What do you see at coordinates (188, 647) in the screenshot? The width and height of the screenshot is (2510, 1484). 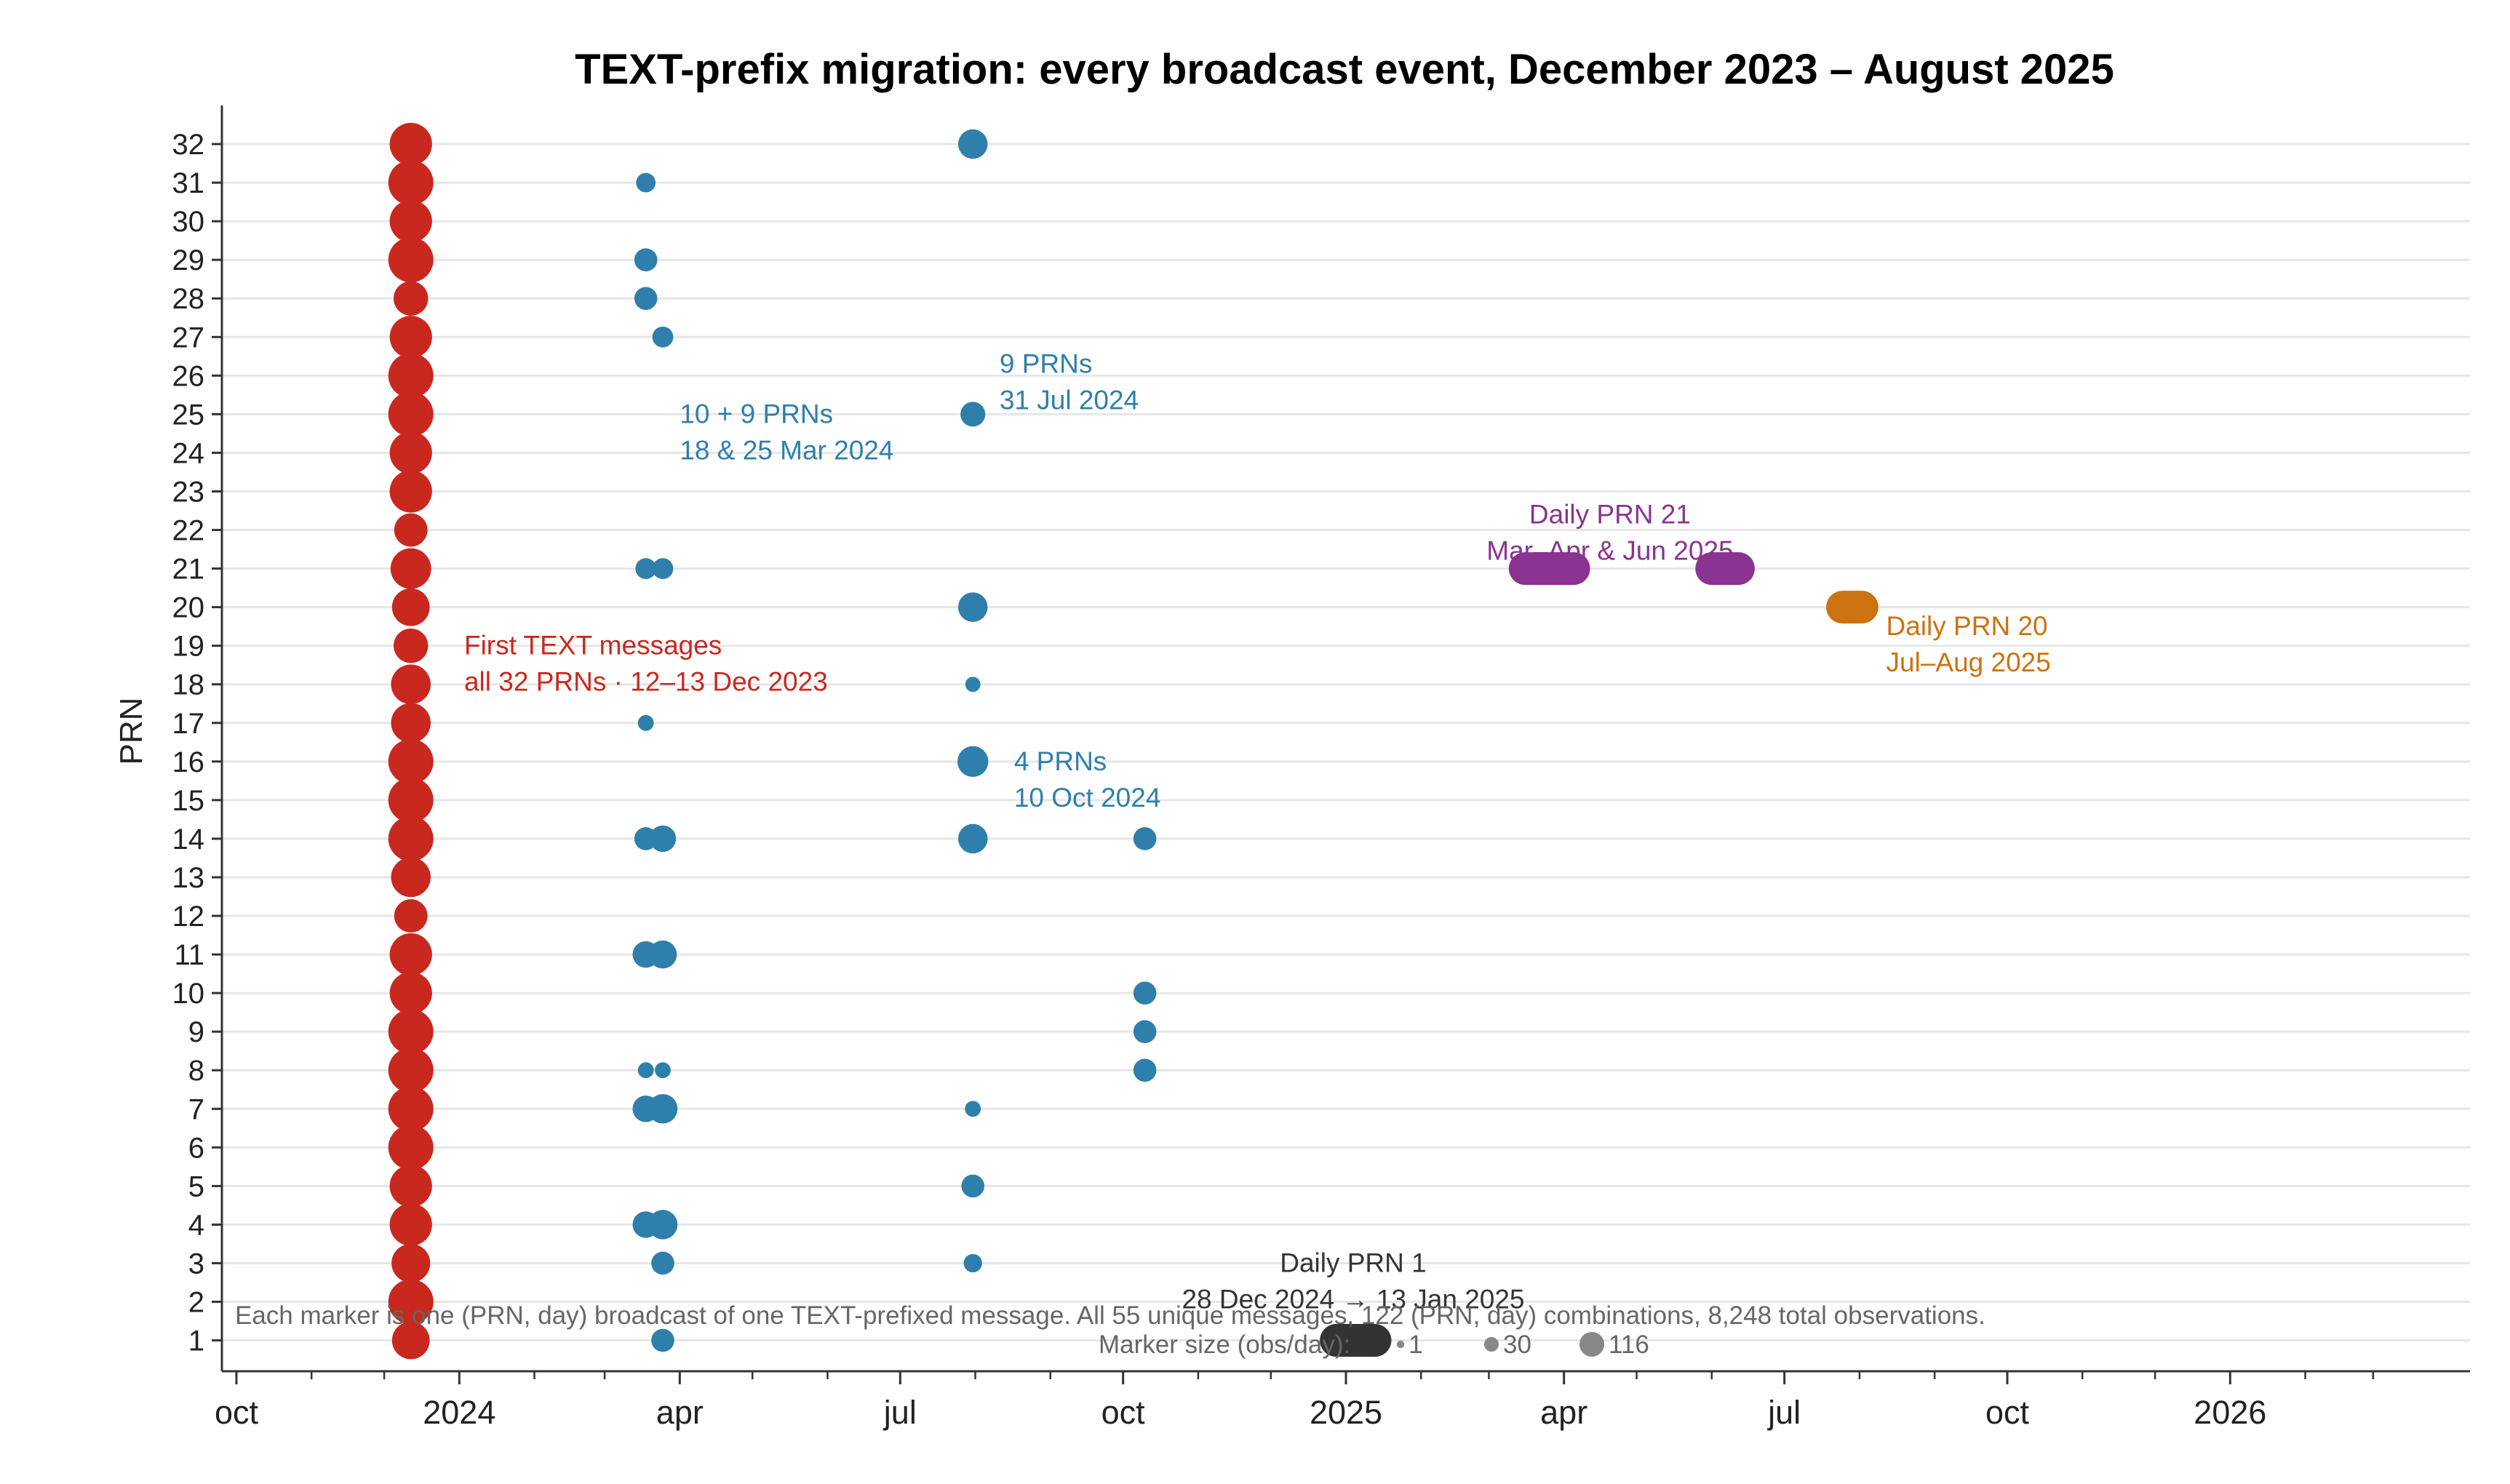 I see `y-tick-label: 19` at bounding box center [188, 647].